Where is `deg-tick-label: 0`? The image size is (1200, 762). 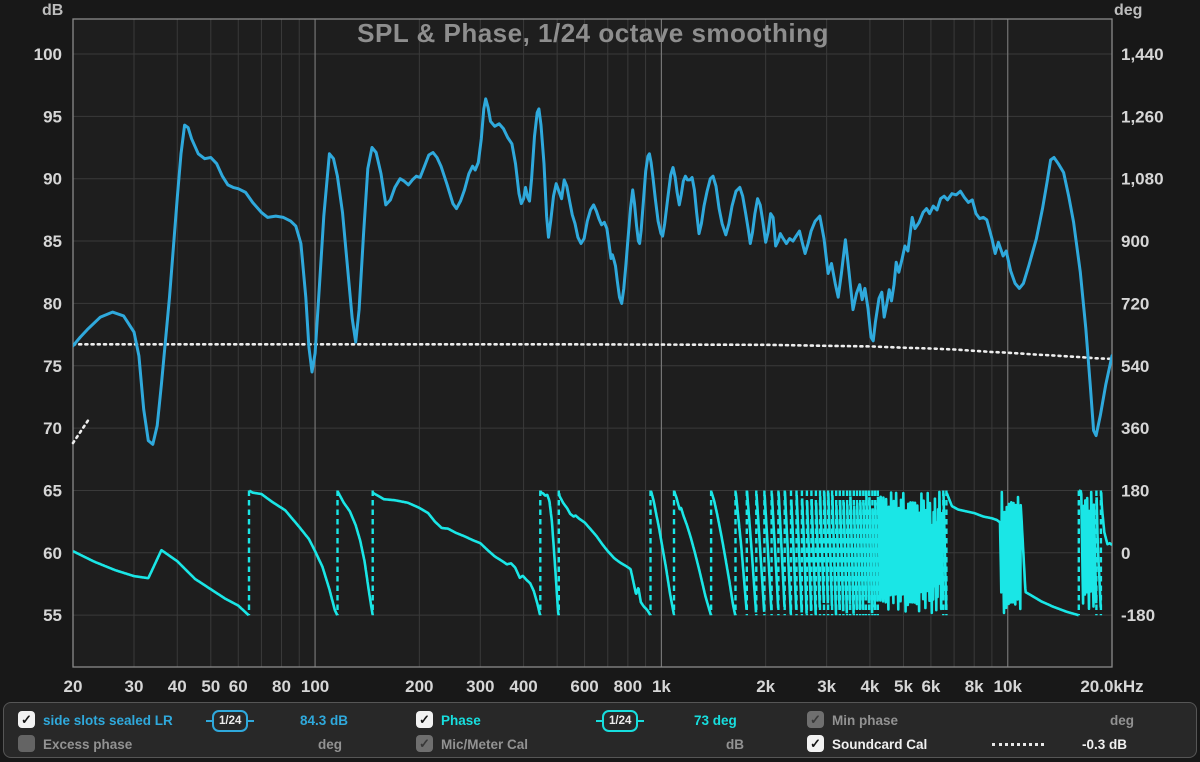
deg-tick-label: 0 is located at coordinates (1125, 553).